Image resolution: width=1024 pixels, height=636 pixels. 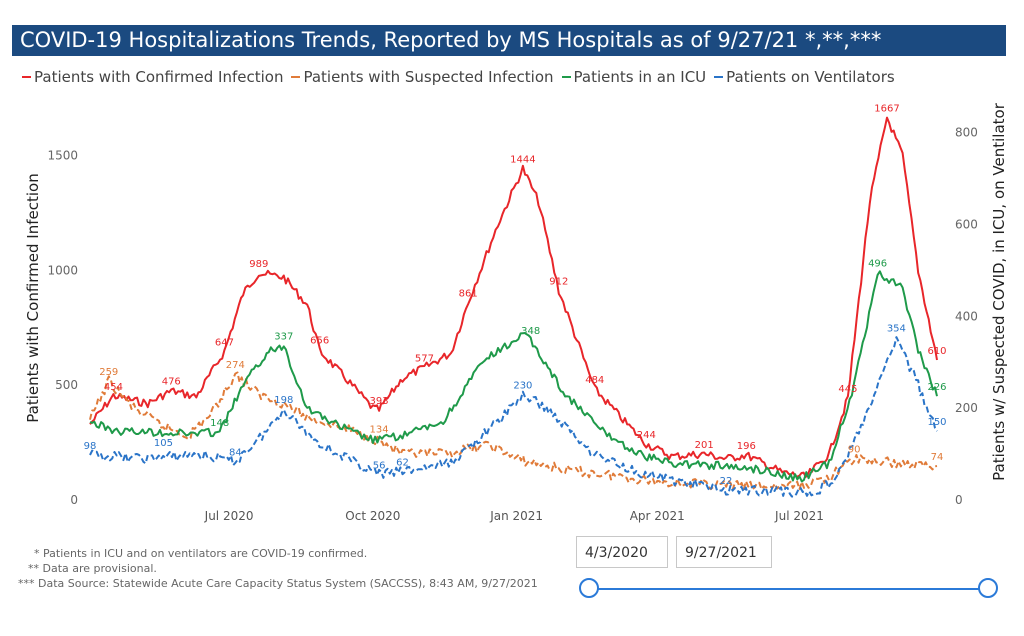 I want to click on data-label: 1667, so click(x=886, y=108).